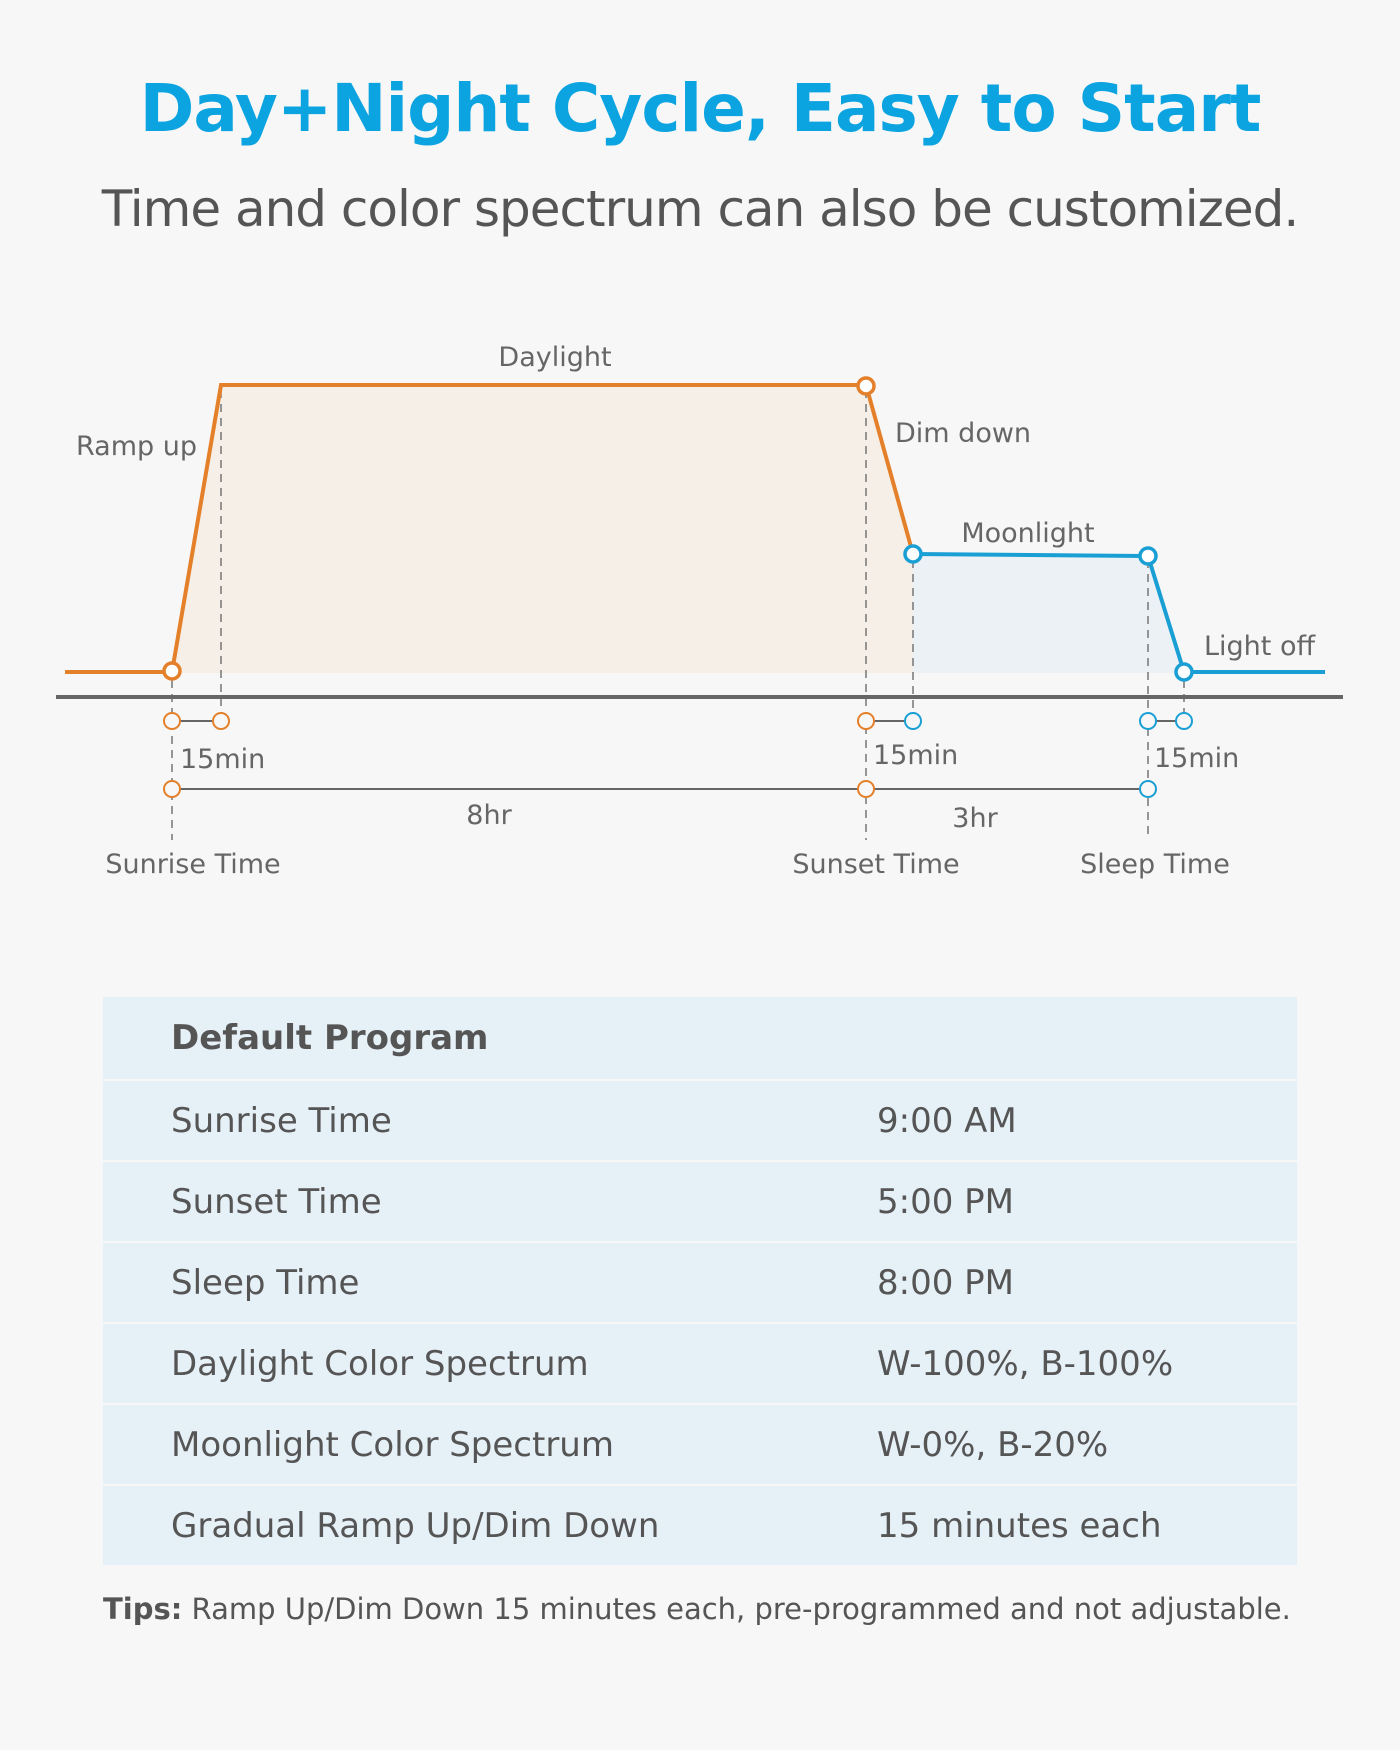 The height and width of the screenshot is (1750, 1400). I want to click on daylight-curve, so click(490, 528).